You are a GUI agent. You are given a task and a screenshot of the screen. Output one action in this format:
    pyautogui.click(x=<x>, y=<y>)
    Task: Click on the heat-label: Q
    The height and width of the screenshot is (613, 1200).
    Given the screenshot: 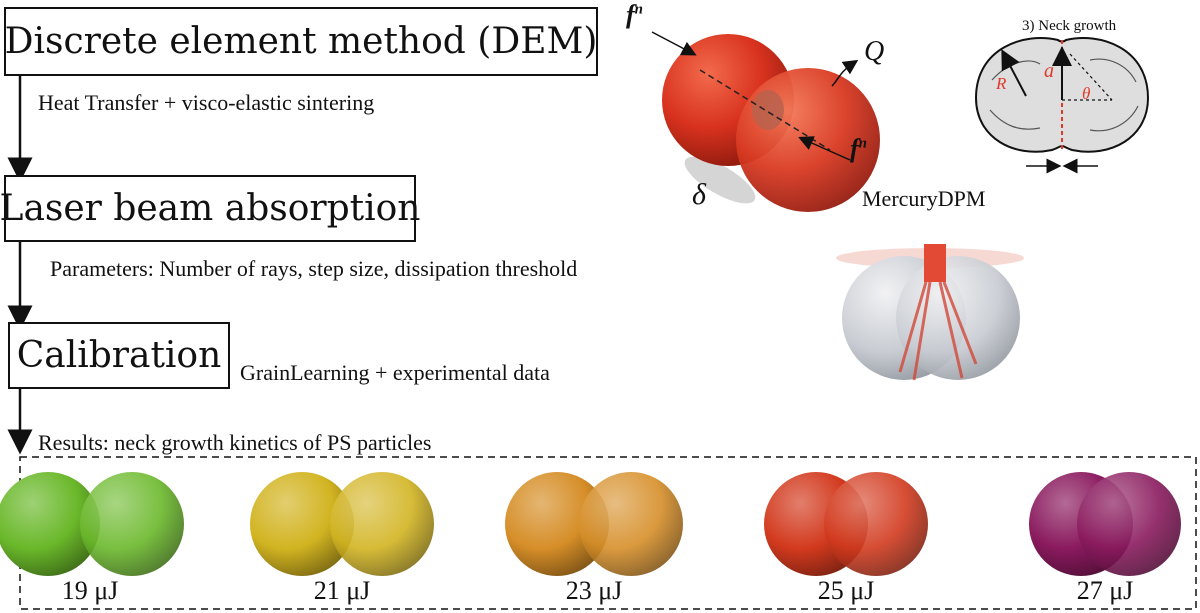 What is the action you would take?
    pyautogui.click(x=874, y=51)
    